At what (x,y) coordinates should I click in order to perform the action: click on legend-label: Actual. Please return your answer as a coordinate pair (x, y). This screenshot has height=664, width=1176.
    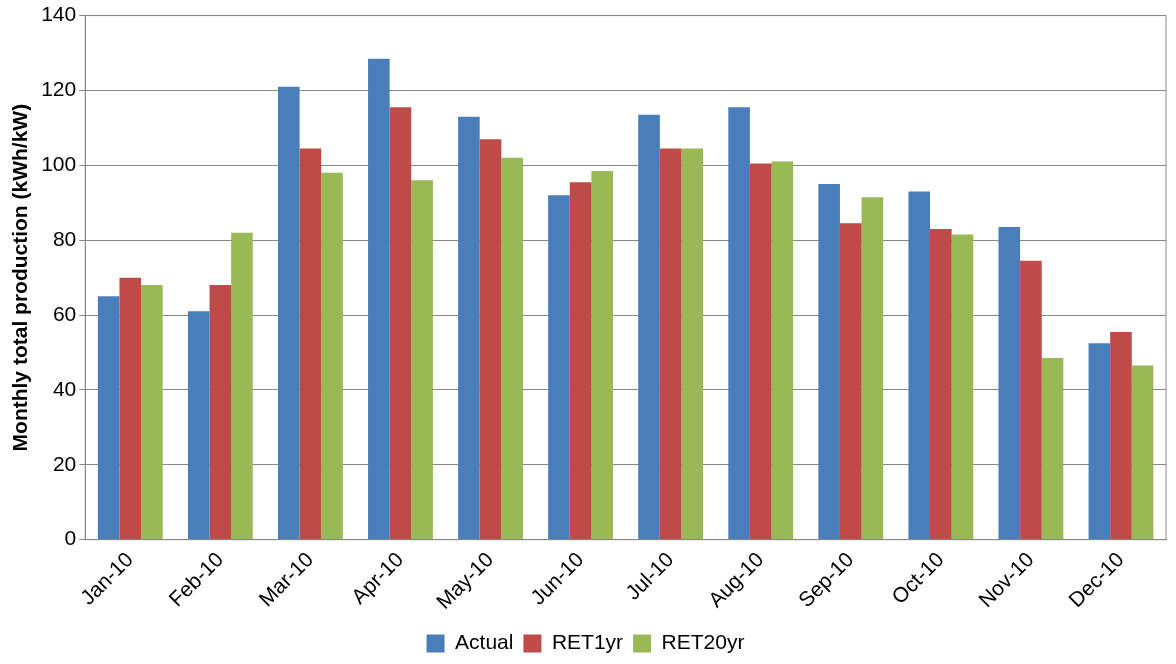
    Looking at the image, I should click on (484, 642).